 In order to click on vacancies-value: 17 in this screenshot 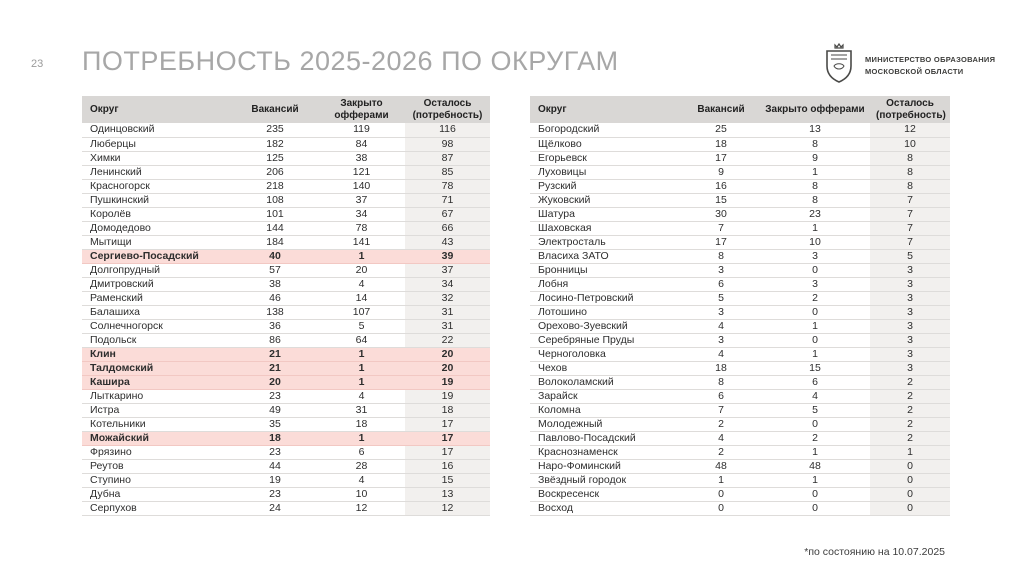, I will do `click(721, 158)`.